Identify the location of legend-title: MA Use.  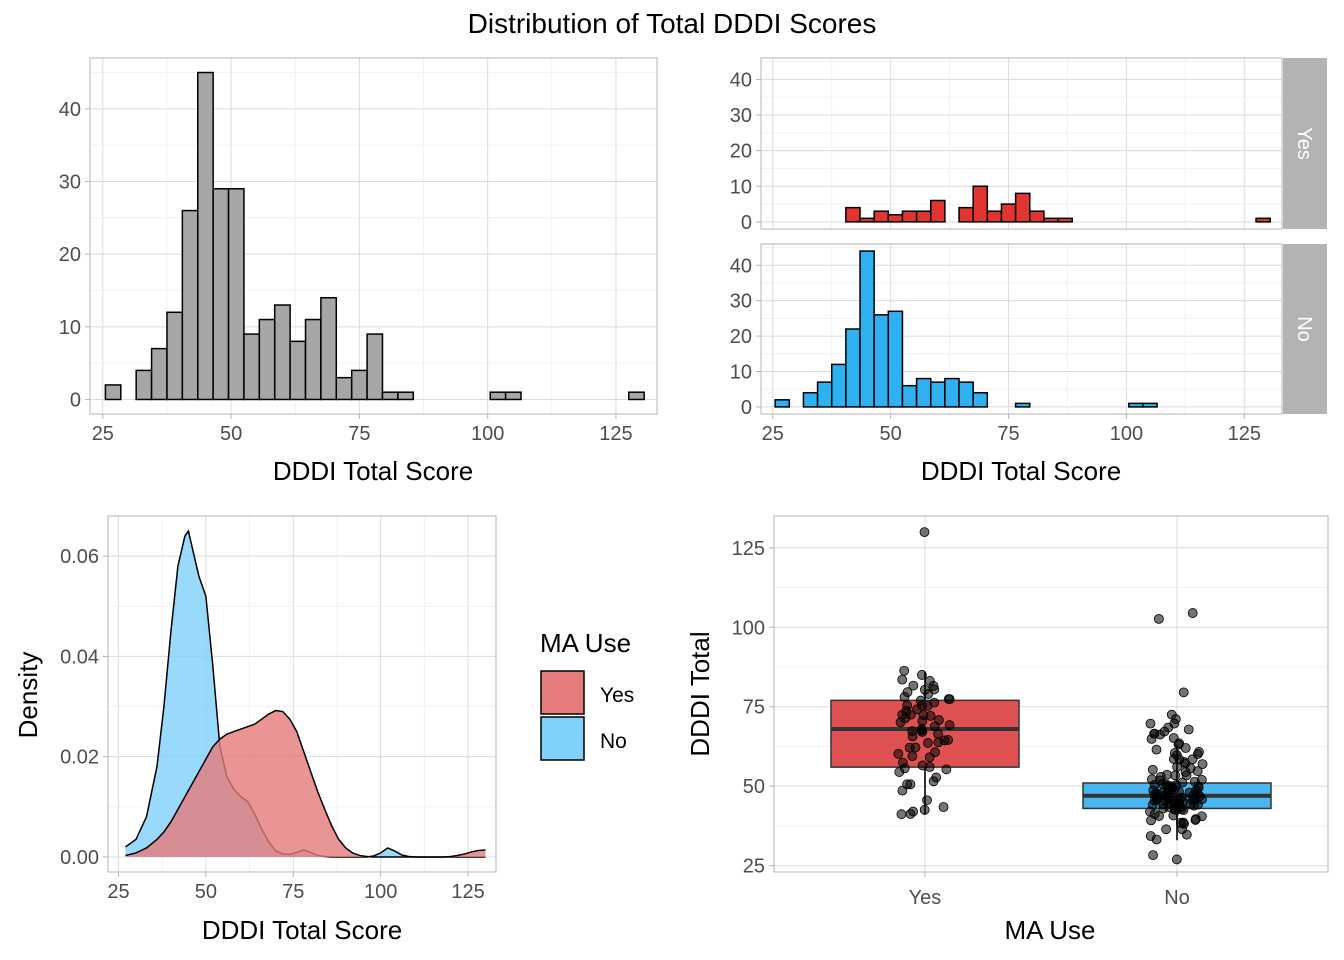
(585, 643).